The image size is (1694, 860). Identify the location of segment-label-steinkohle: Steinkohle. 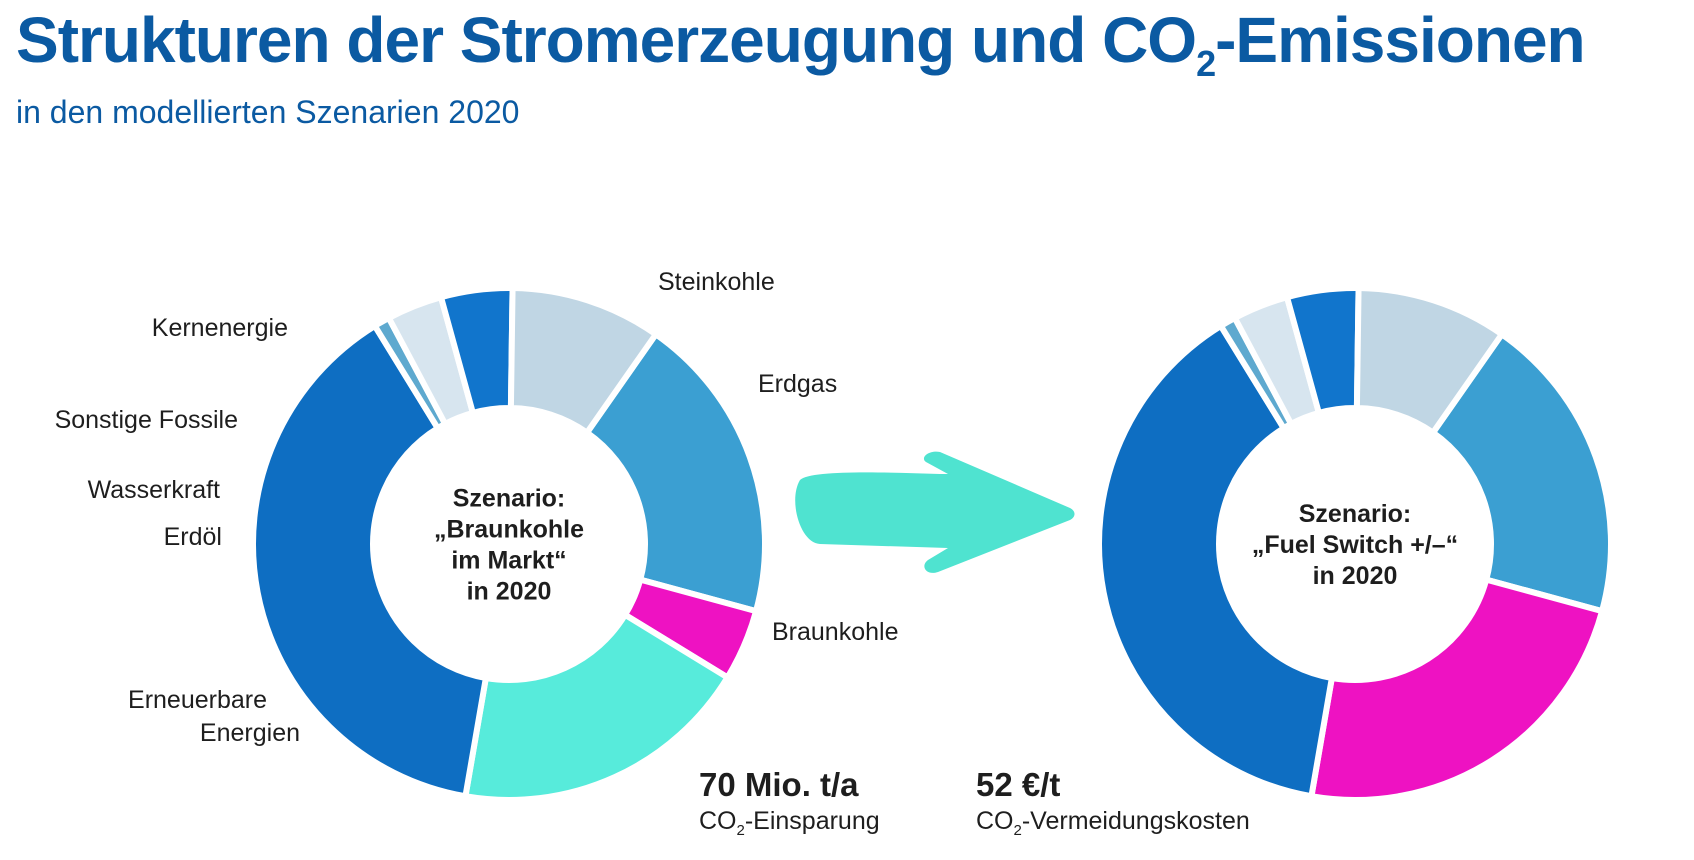
(716, 282).